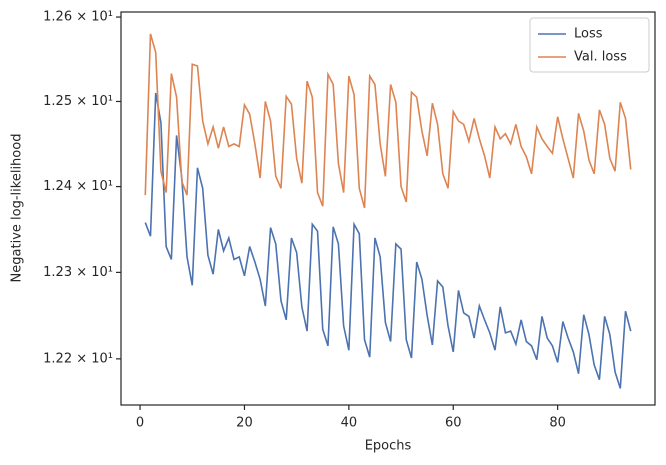  Describe the element at coordinates (349, 423) in the screenshot. I see `x-tick-label: 40` at that location.